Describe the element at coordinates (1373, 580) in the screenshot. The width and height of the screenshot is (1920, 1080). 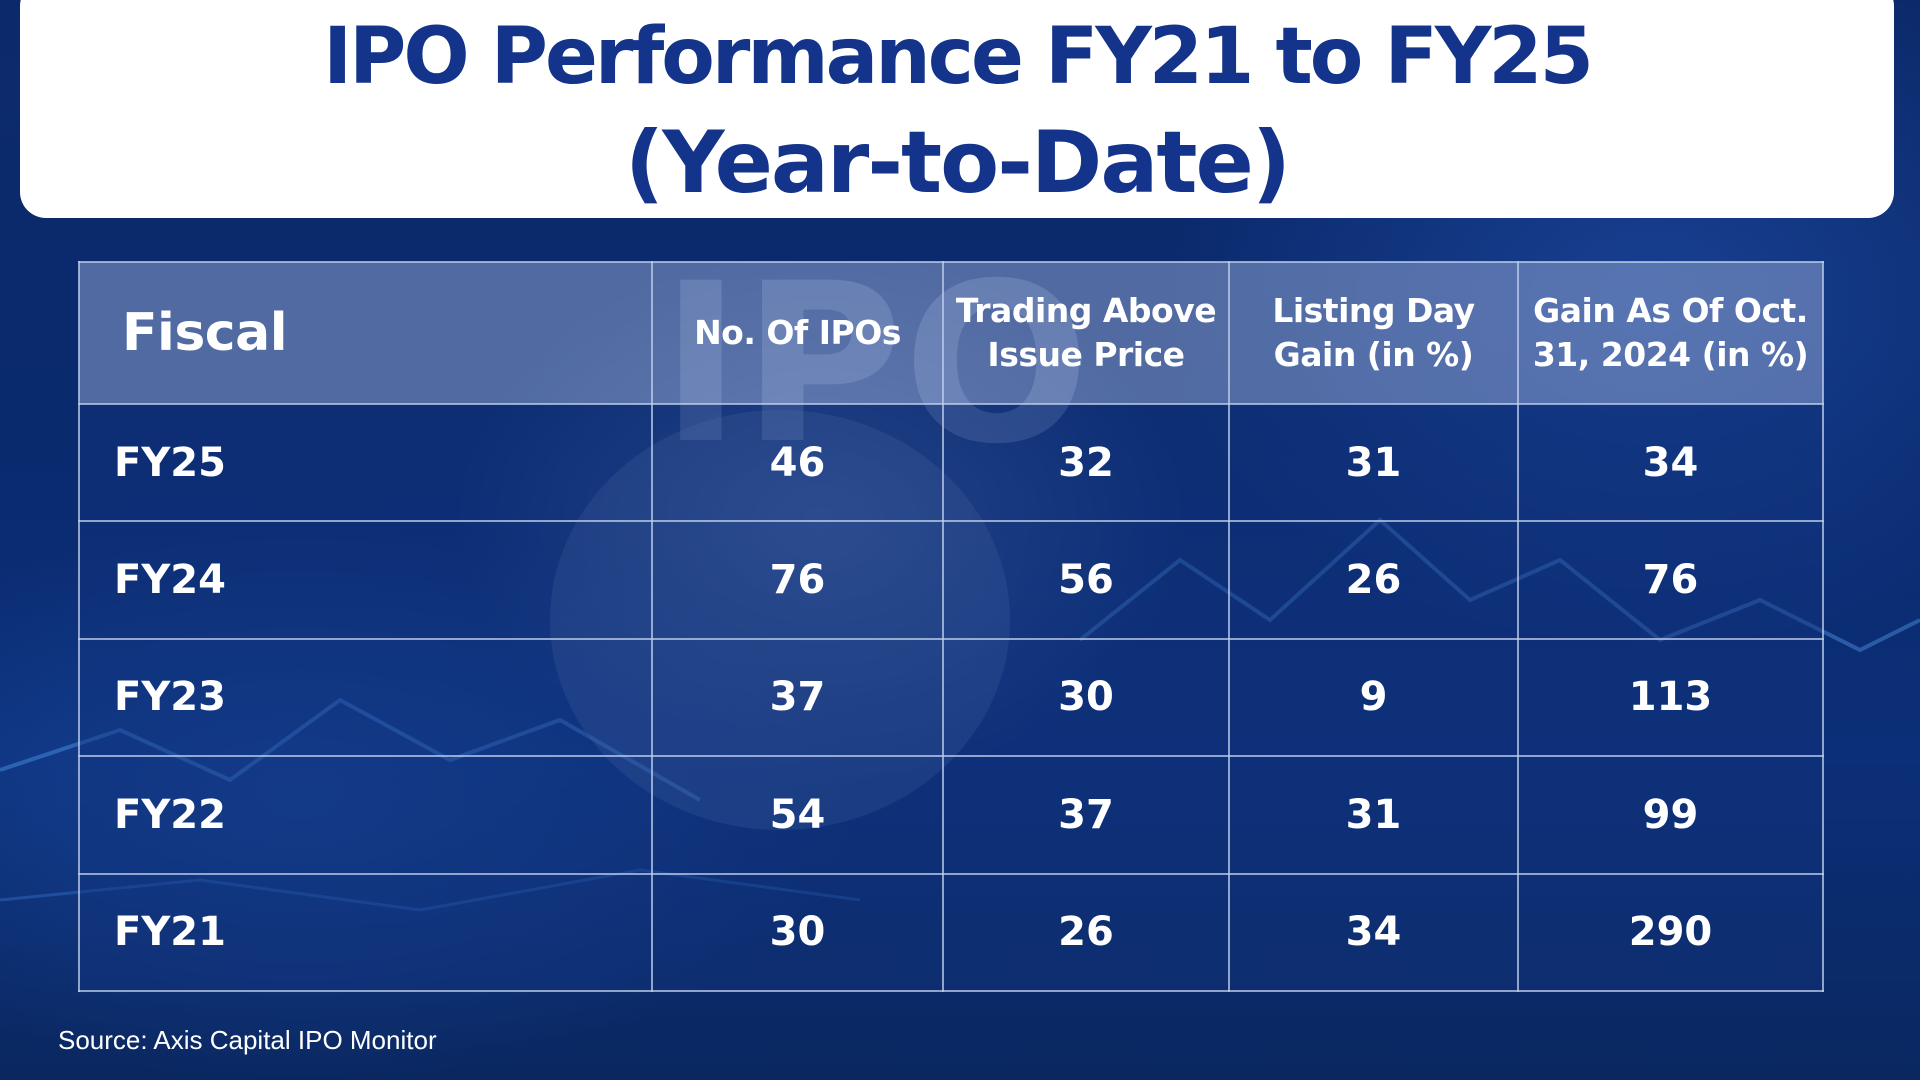
I see `cell-listing-gain: 26` at that location.